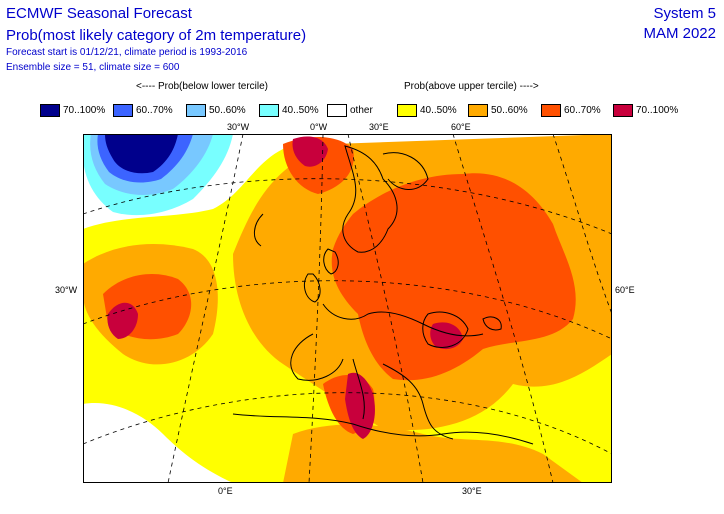 The width and height of the screenshot is (724, 514). What do you see at coordinates (122, 320) in the screenshot?
I see `dark-red-region-atlantic` at bounding box center [122, 320].